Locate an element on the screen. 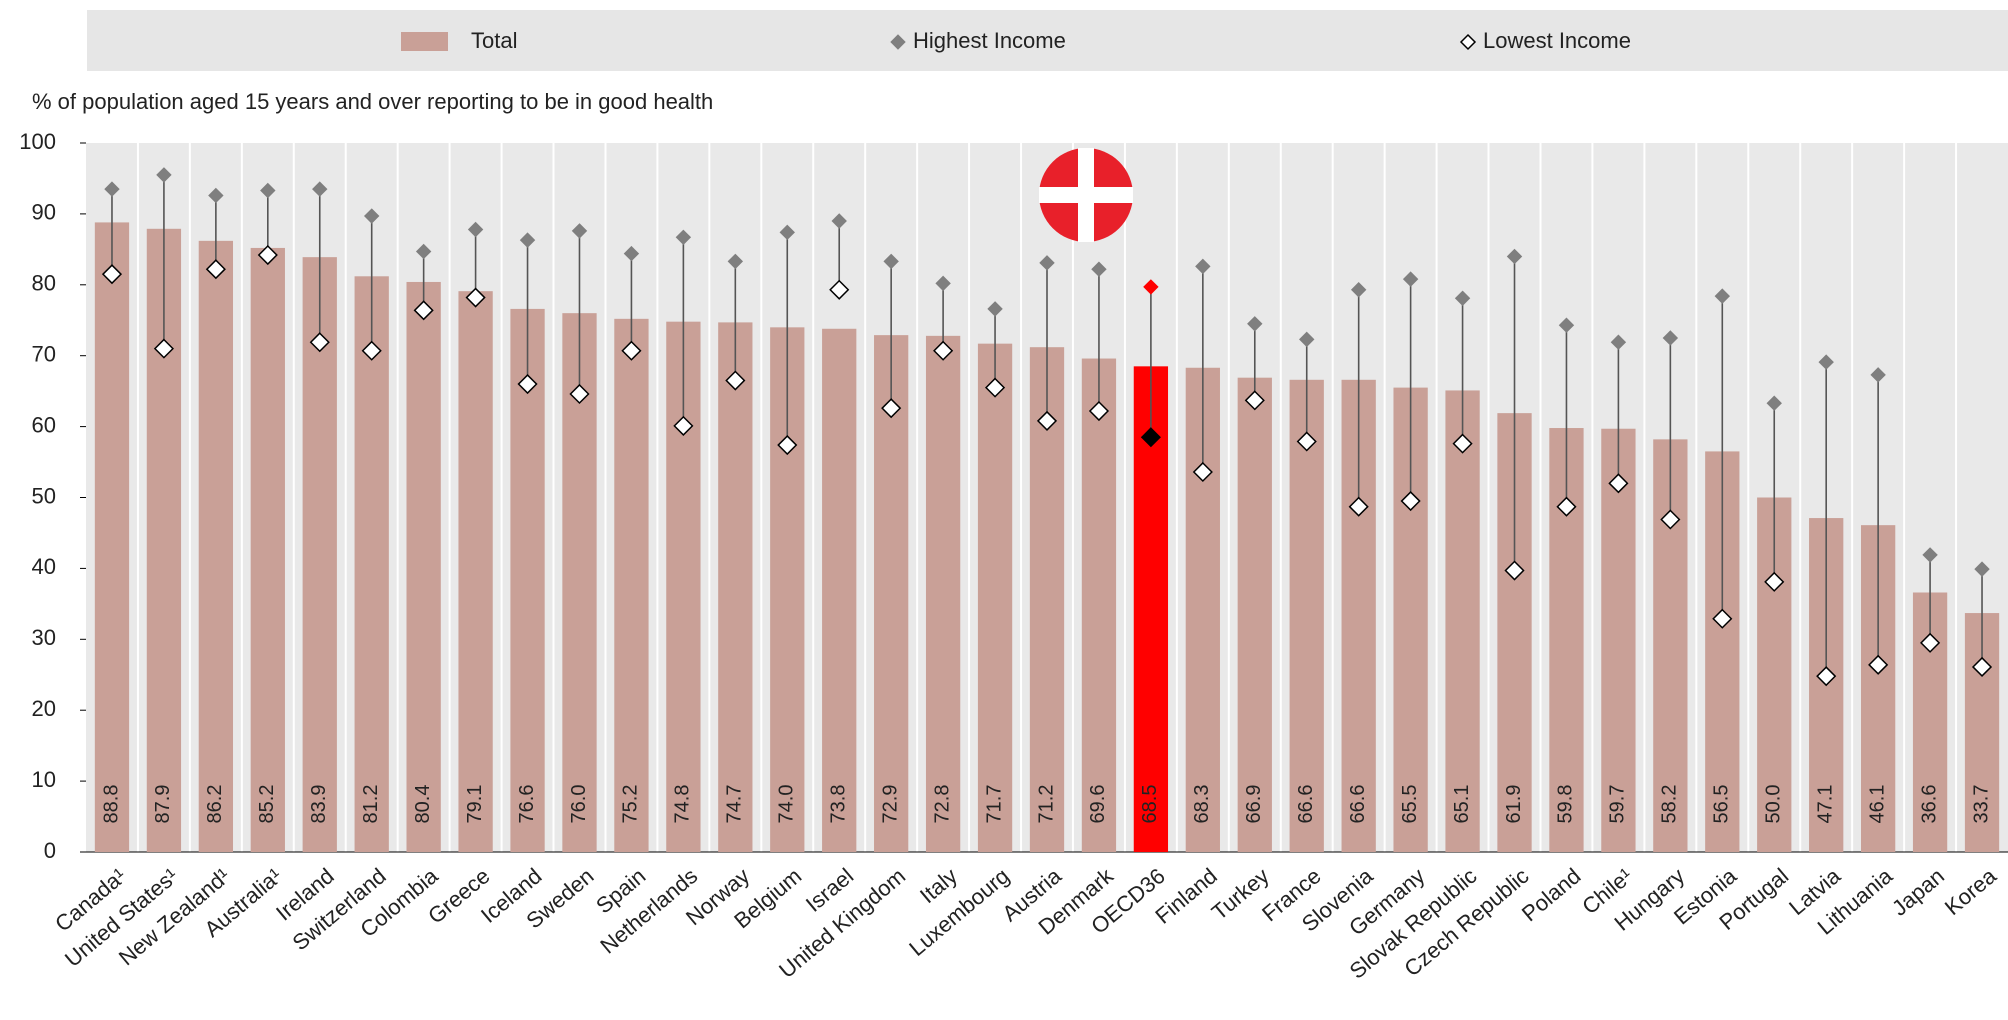 This screenshot has height=1020, width=2008. value-label: 79.1 is located at coordinates (475, 804).